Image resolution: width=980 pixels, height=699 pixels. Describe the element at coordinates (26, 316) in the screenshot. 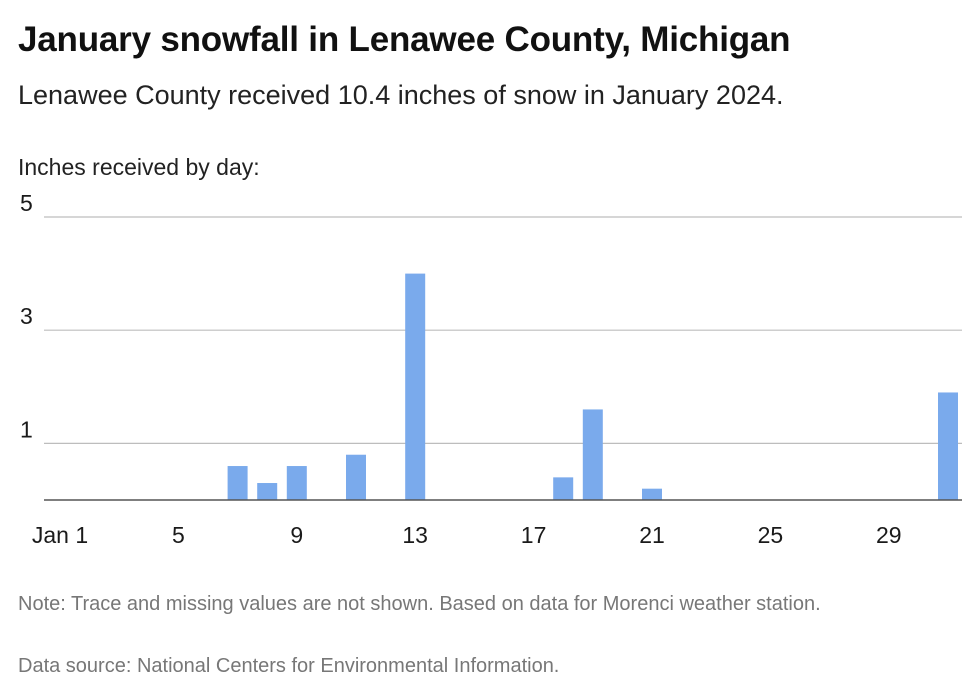

I see `y-tick-label: 3` at that location.